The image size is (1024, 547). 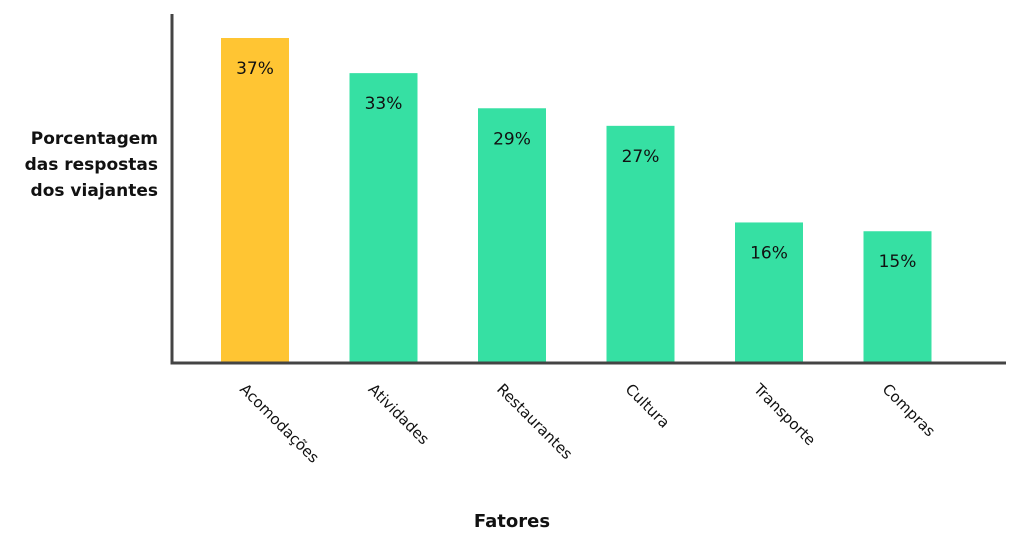 What do you see at coordinates (255, 200) in the screenshot?
I see `bar-acomodações` at bounding box center [255, 200].